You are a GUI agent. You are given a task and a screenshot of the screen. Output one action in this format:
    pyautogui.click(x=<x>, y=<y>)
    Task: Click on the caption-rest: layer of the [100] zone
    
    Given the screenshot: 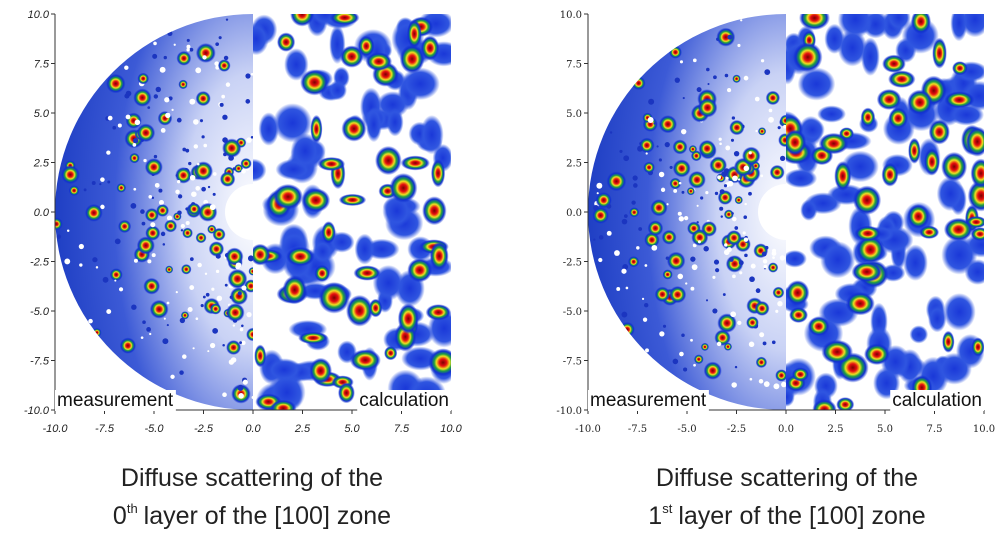 What is the action you would take?
    pyautogui.click(x=801, y=516)
    